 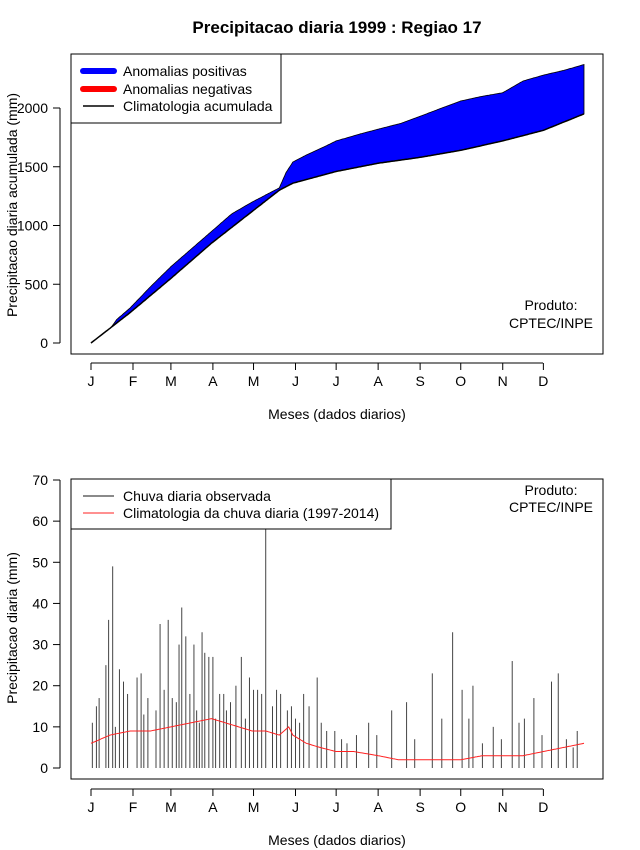 I want to click on bottom-y-ticks: 0 10 20 30 40 50 60 70, so click(x=46, y=624).